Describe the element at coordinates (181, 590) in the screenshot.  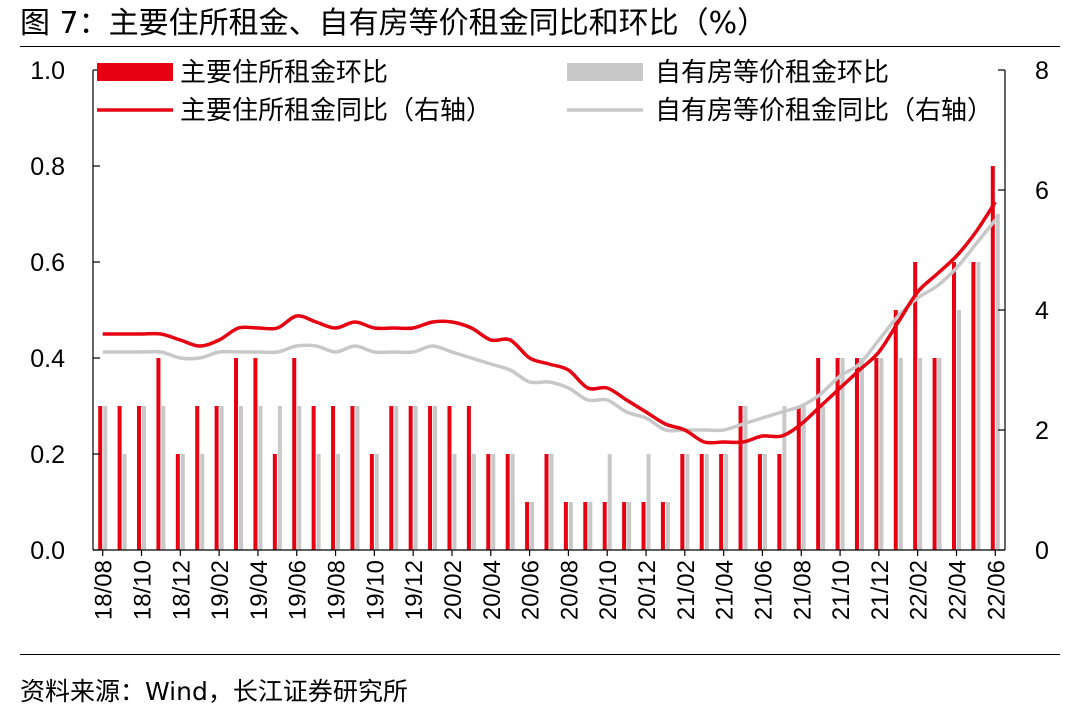
I see `x-tick-label: 18/12` at that location.